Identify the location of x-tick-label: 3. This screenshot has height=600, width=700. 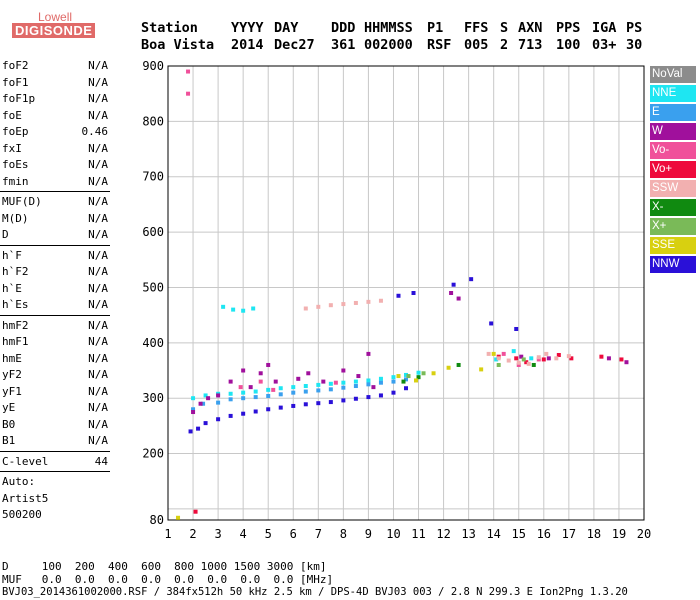
(217, 534).